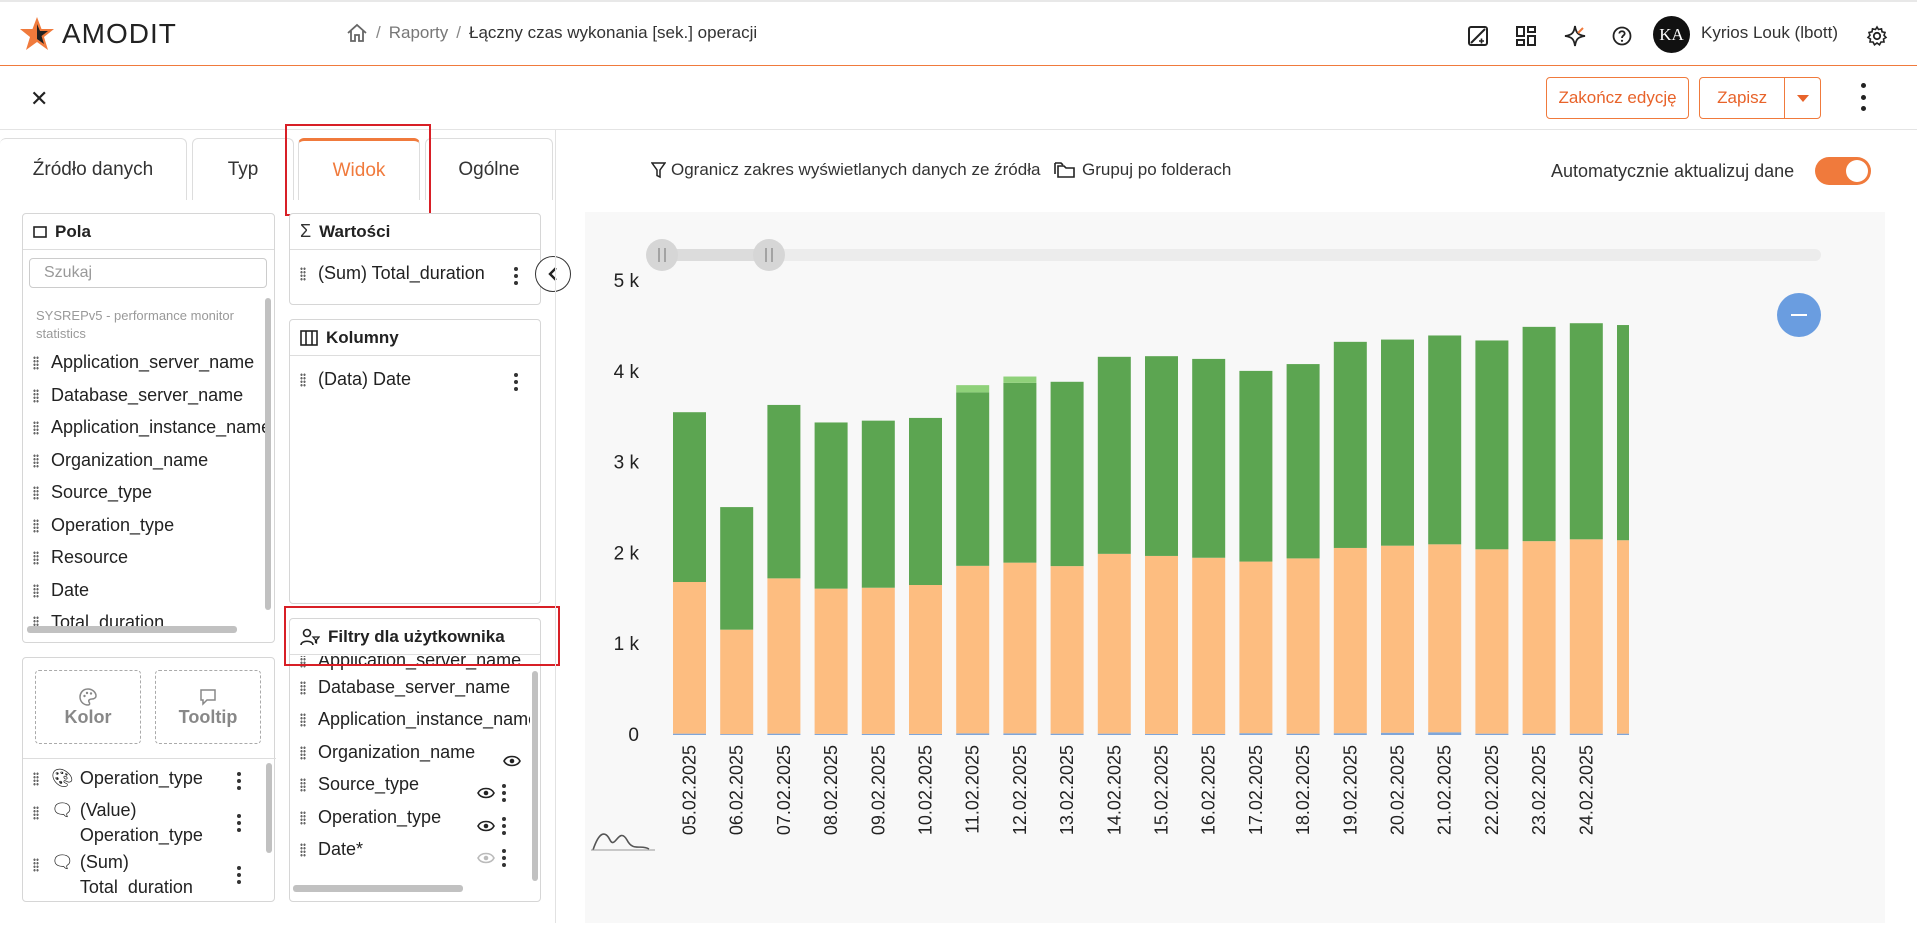 The image size is (1917, 928). Describe the element at coordinates (1863, 97) in the screenshot. I see `more-menu-icon` at that location.